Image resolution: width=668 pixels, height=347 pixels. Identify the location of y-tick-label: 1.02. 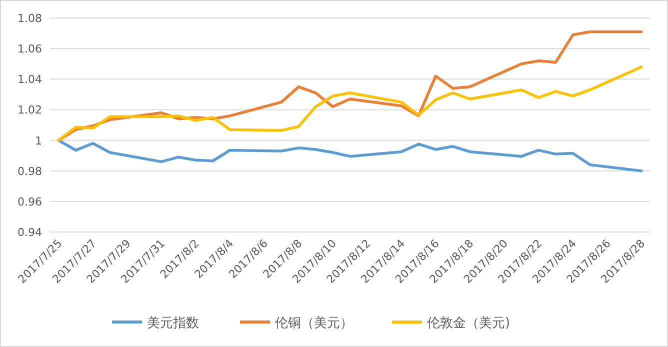
(30, 110).